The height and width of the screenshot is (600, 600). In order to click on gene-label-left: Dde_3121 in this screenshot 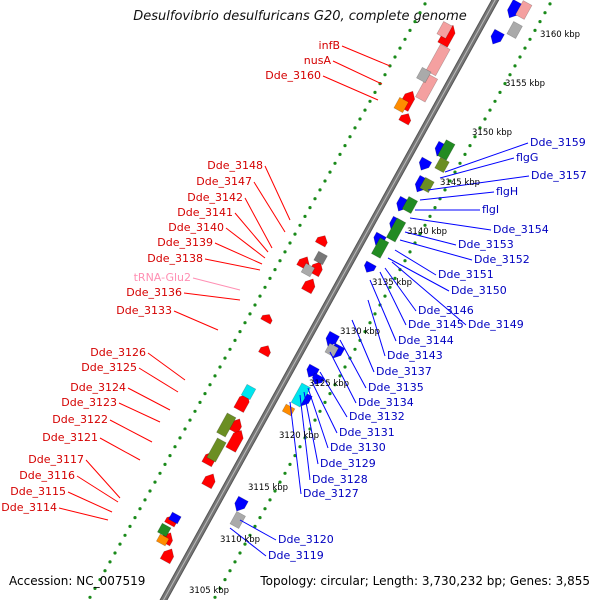, I will do `click(70, 437)`.